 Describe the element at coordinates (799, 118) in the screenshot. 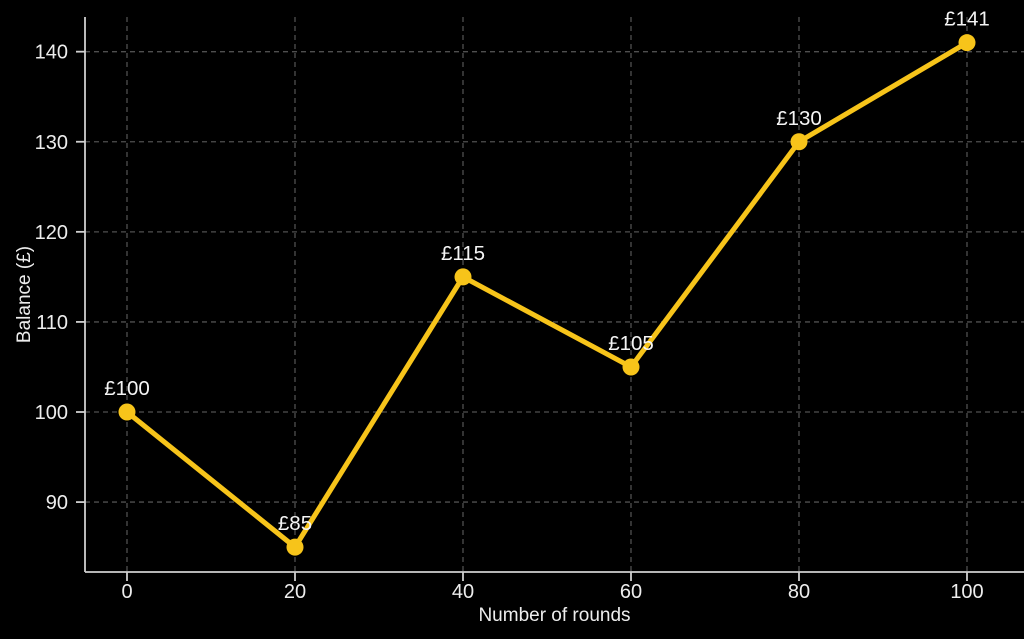

I see `data-point-label: £130` at that location.